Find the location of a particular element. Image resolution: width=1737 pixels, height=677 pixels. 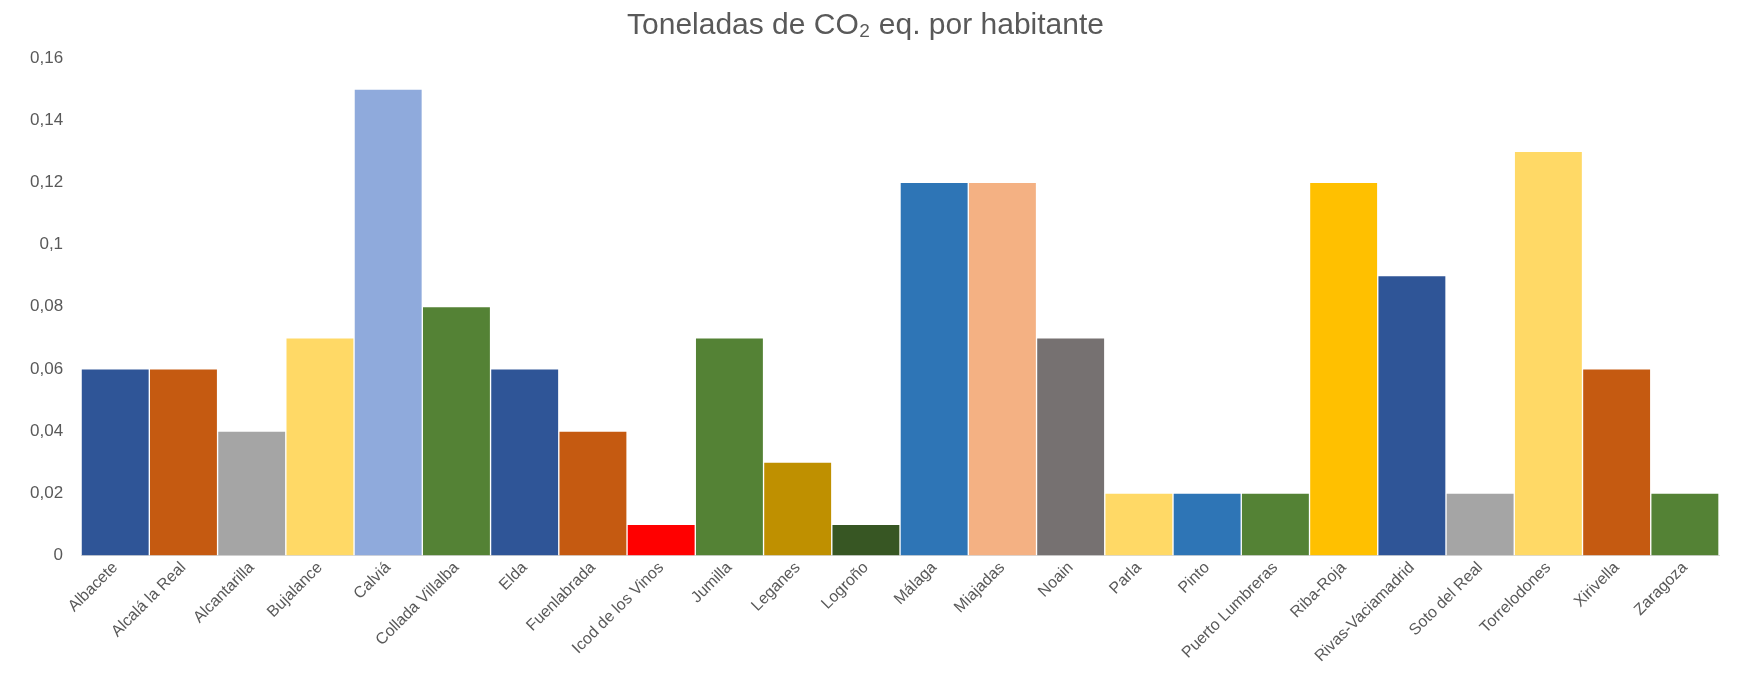

y-tick-label: 0,12 is located at coordinates (46, 182).